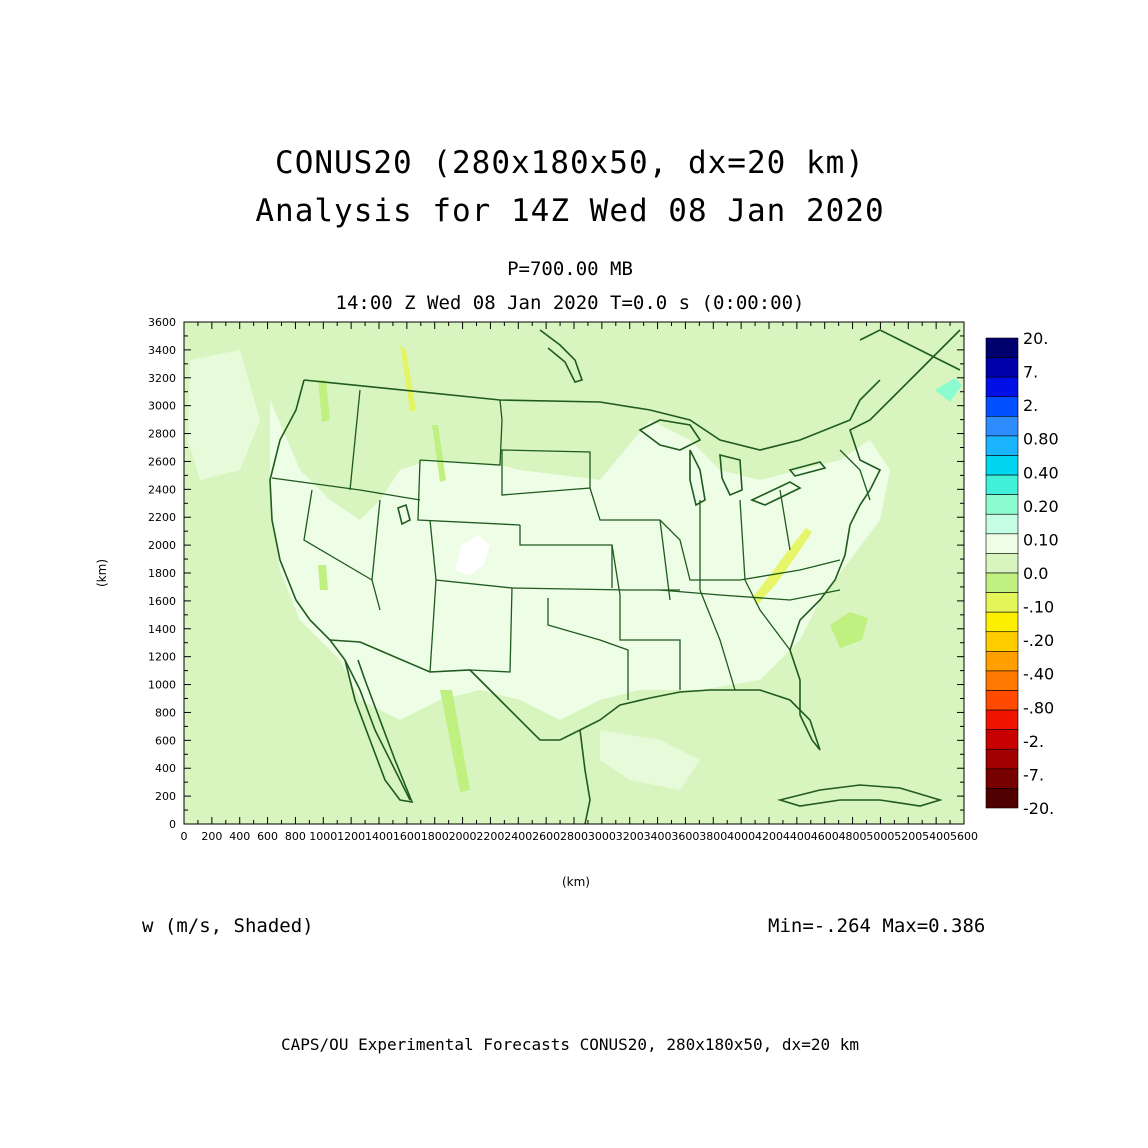 This screenshot has width=1148, height=1148. What do you see at coordinates (849, 630) in the screenshot?
I see `downdraft-blob-atlantic` at bounding box center [849, 630].